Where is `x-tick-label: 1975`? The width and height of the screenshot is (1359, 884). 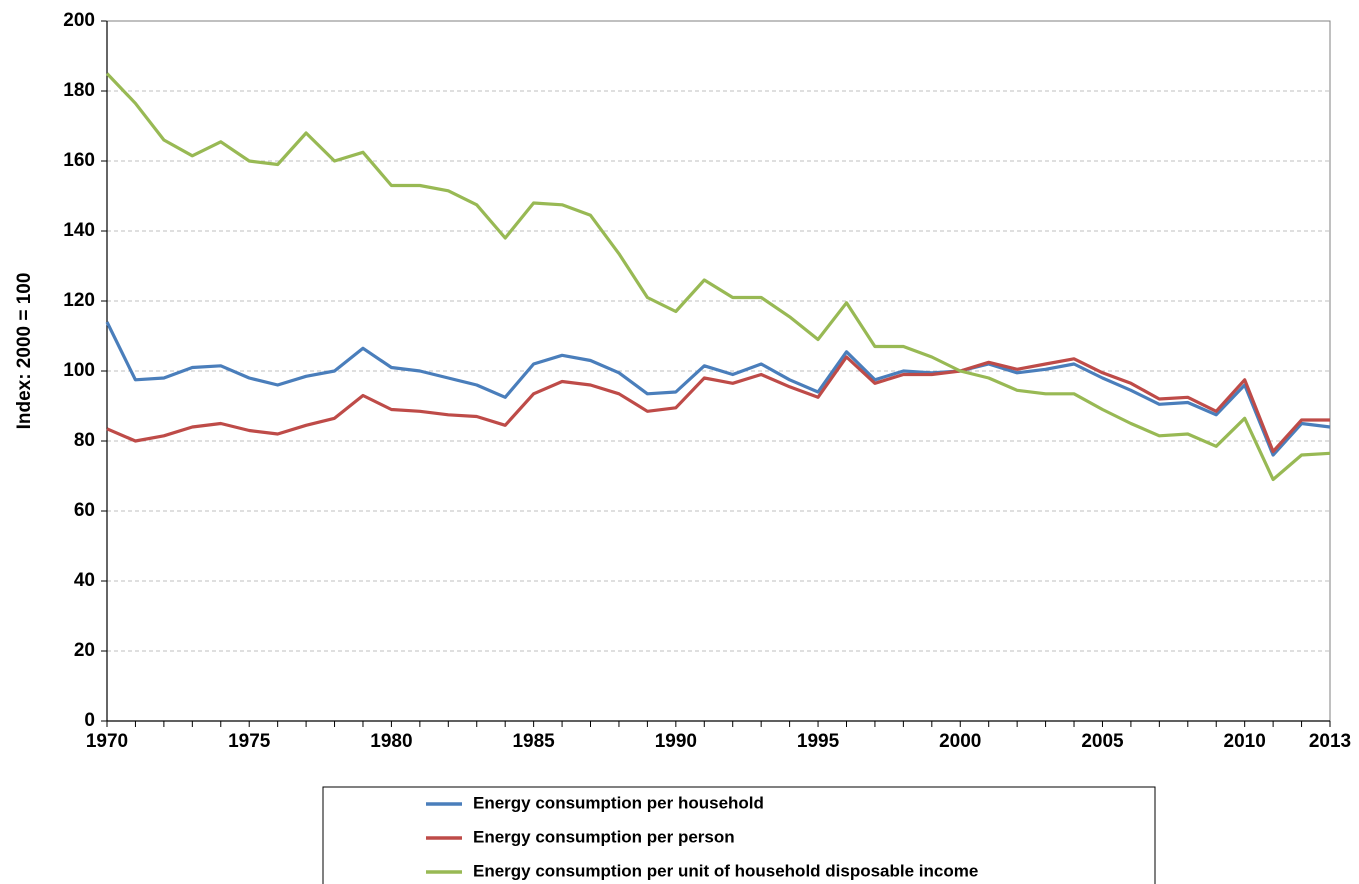 x-tick-label: 1975 is located at coordinates (249, 741).